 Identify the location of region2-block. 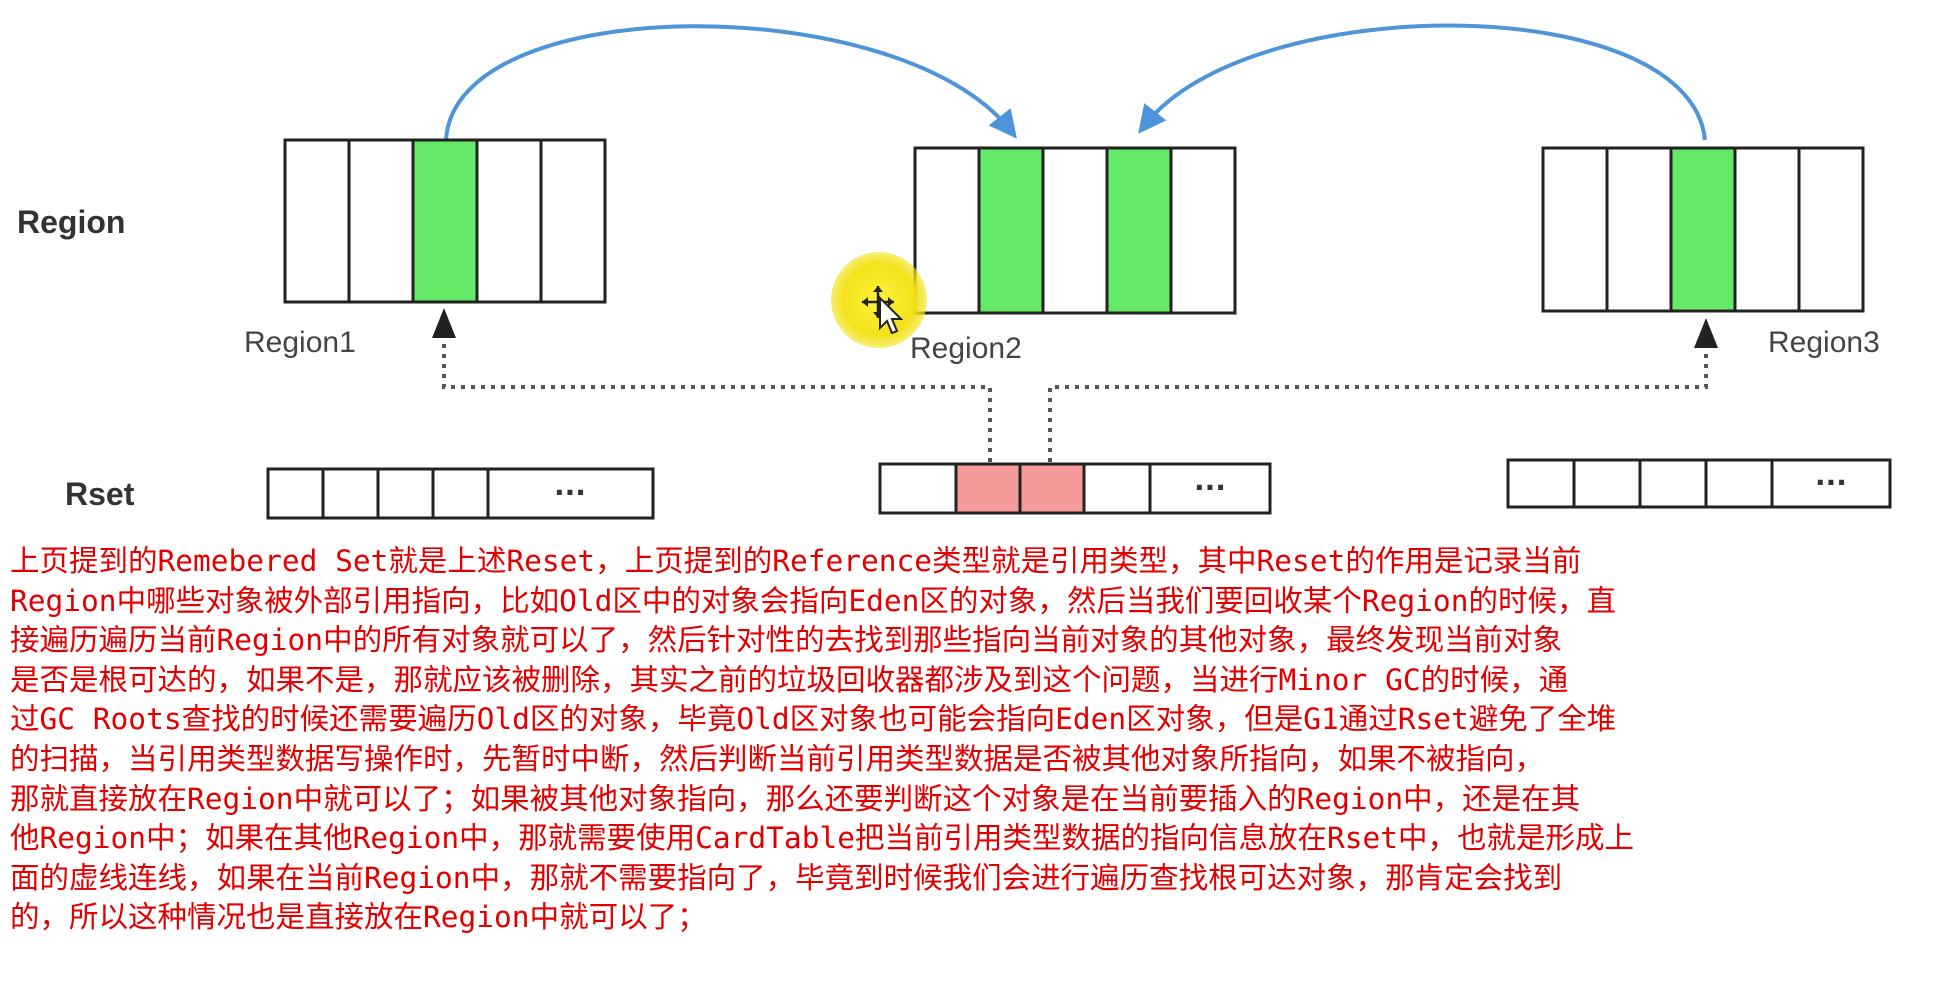
(1075, 230).